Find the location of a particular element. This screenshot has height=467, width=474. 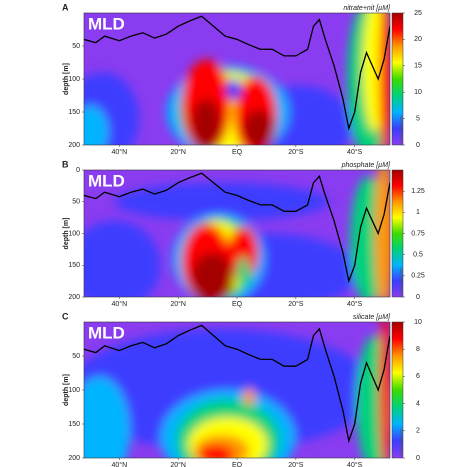

y-tick-label: 0 is located at coordinates (78, 170).